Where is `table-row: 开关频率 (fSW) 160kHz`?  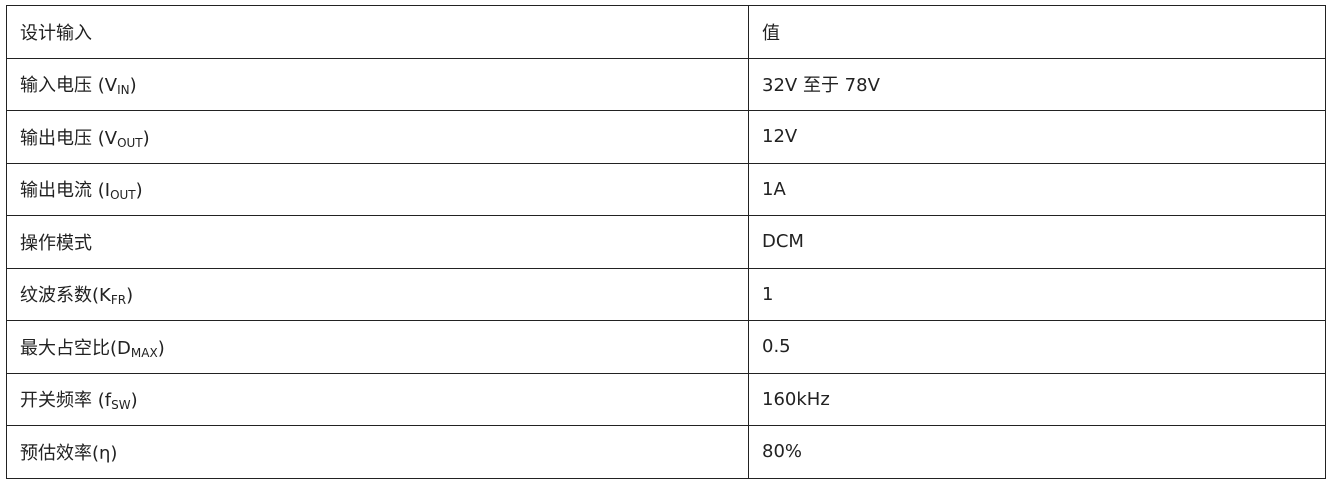
table-row: 开关频率 (fSW) 160kHz is located at coordinates (666, 399).